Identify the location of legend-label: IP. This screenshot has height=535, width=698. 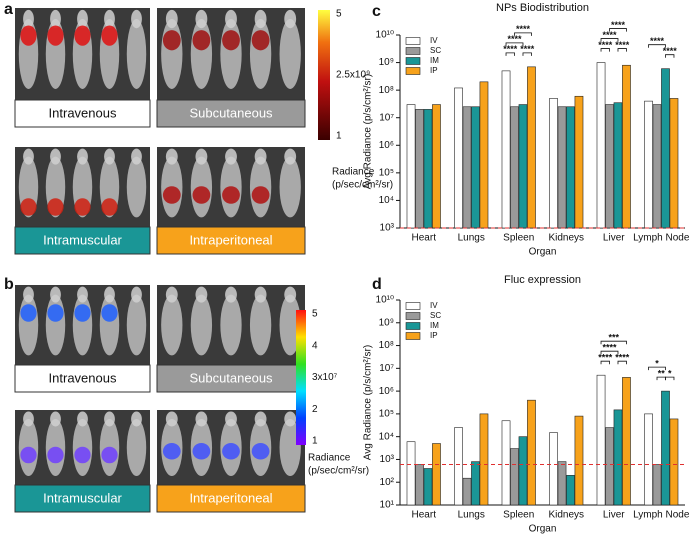
(434, 335).